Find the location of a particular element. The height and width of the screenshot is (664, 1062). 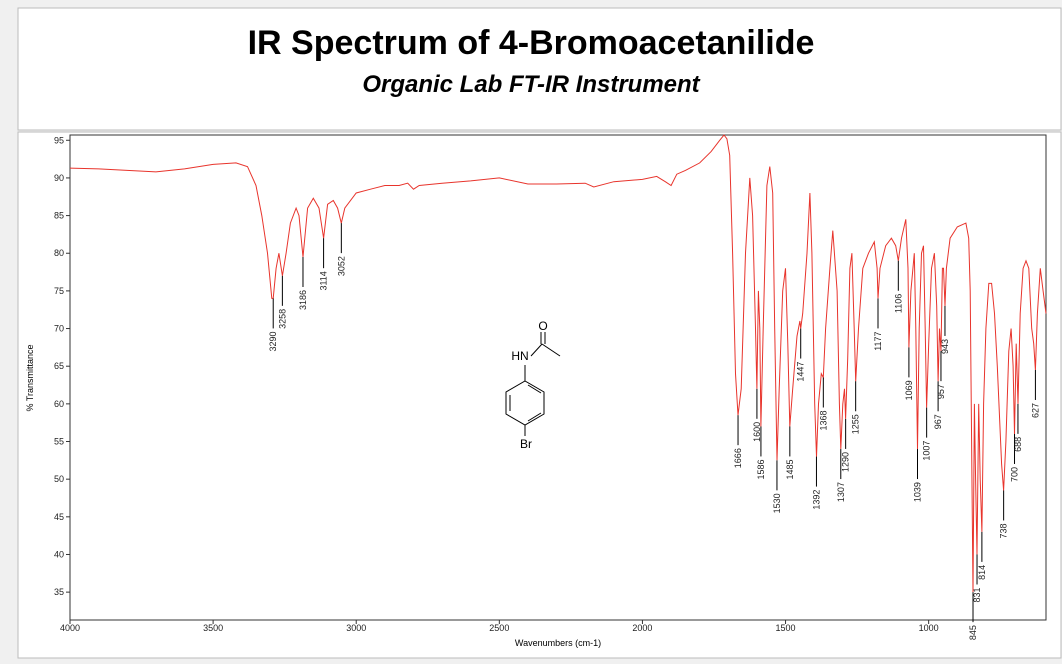

peak-label: 1368 is located at coordinates (823, 421).